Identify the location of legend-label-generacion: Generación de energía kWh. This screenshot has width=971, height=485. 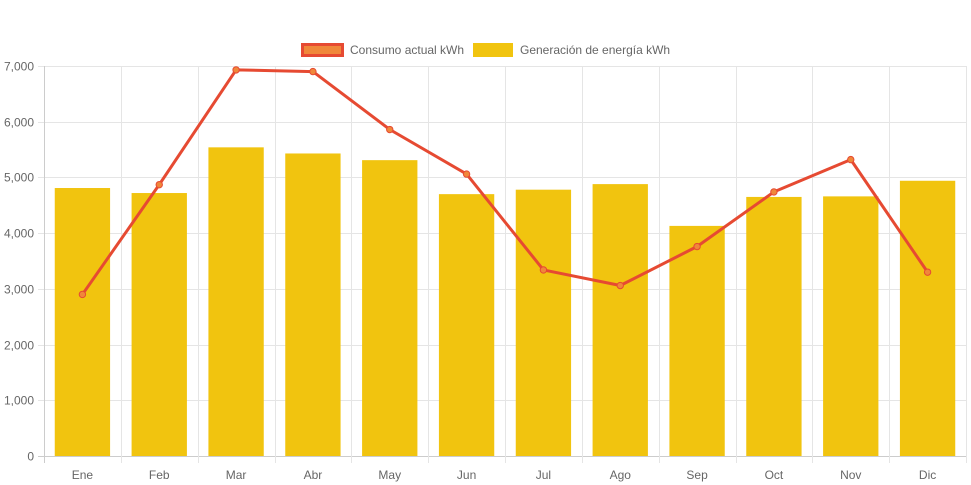
(595, 50).